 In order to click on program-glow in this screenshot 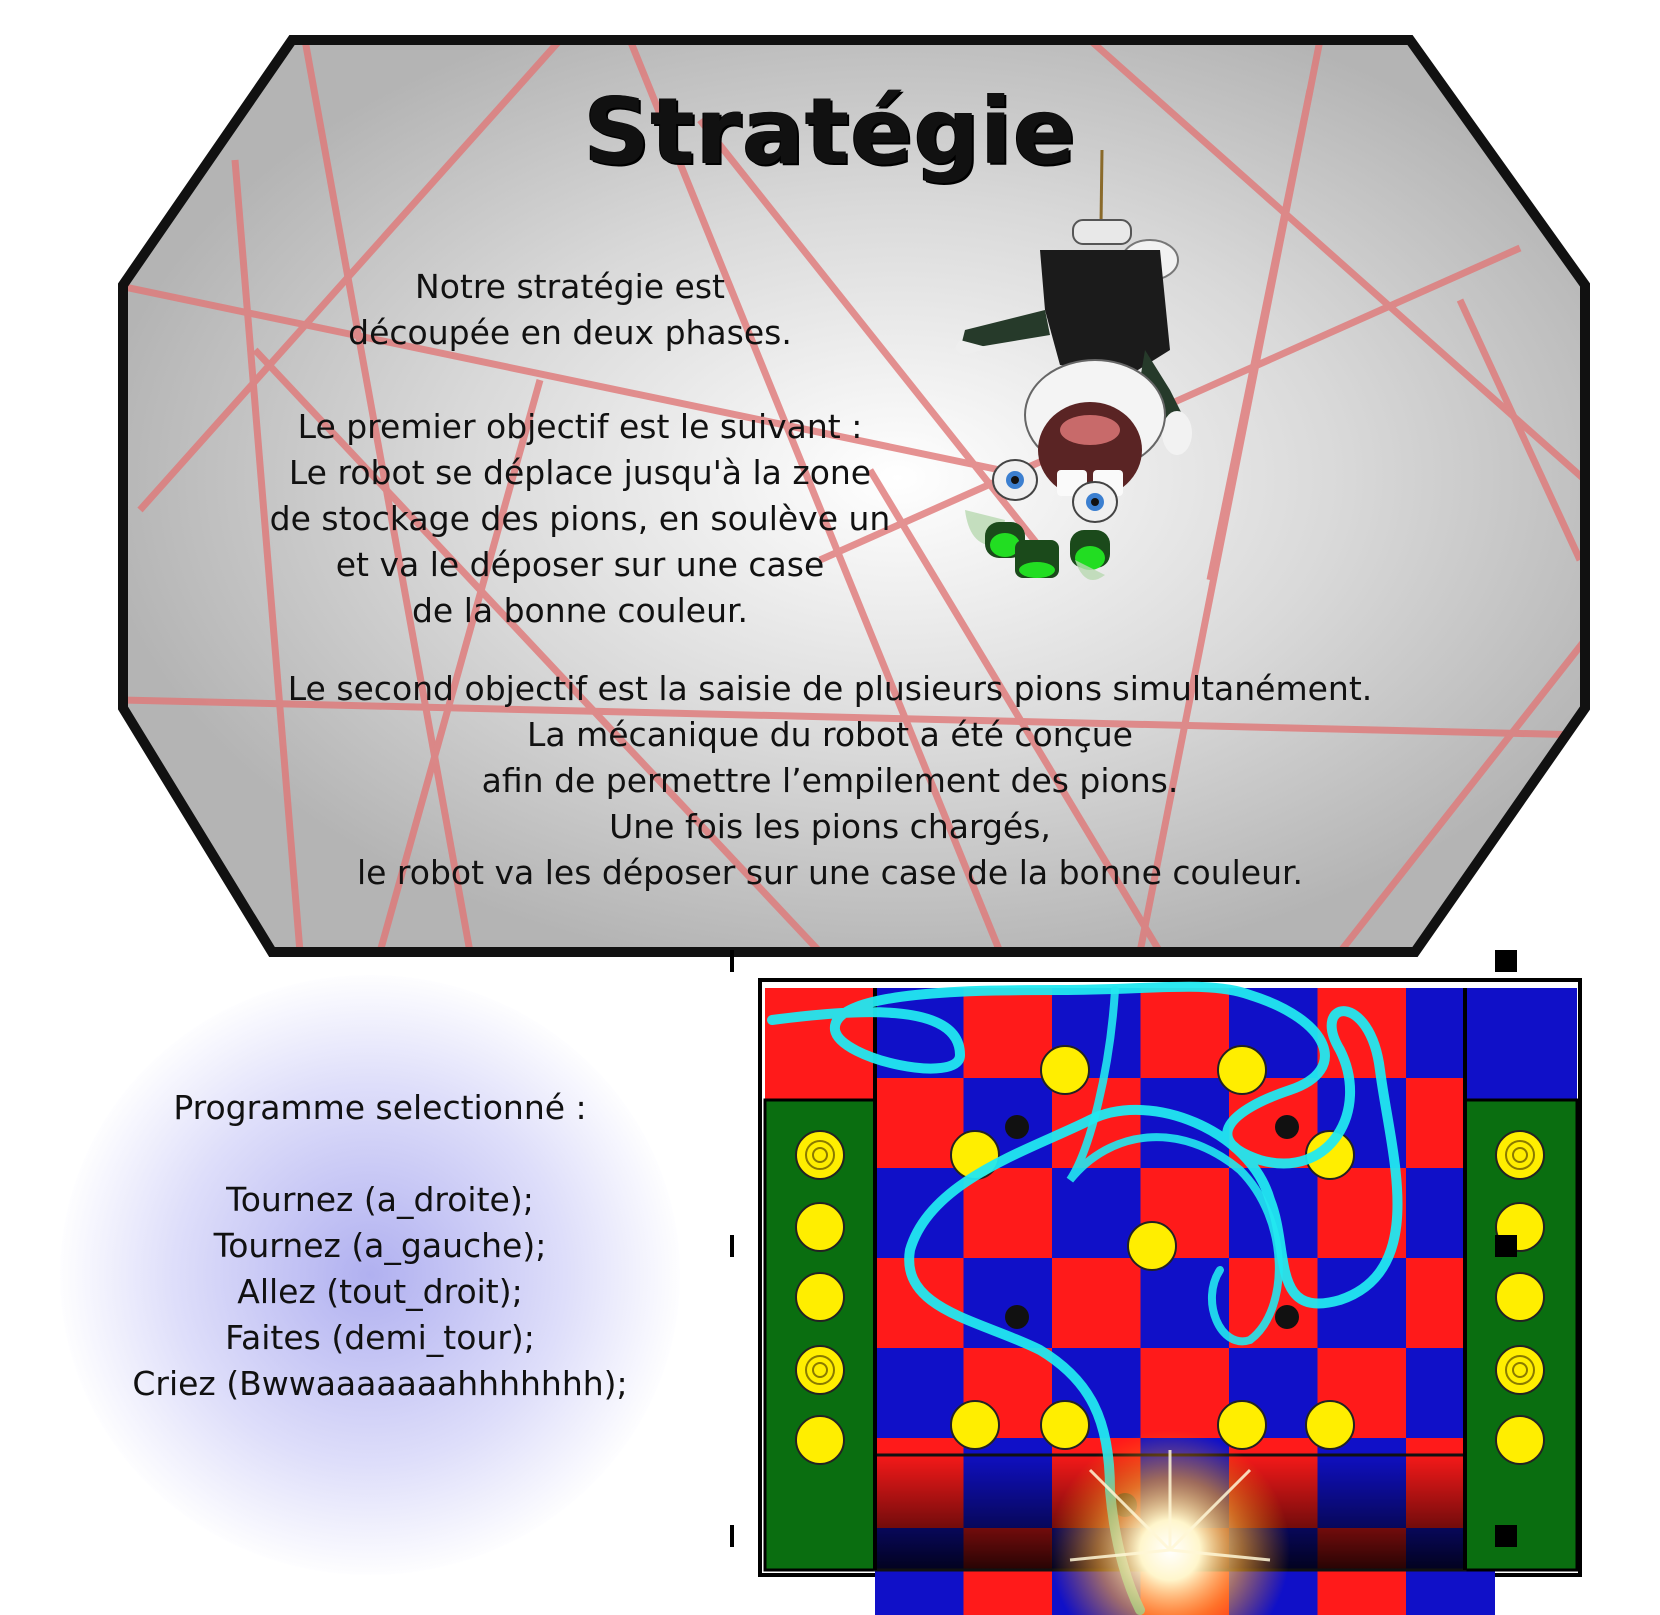, I will do `click(370, 1275)`.